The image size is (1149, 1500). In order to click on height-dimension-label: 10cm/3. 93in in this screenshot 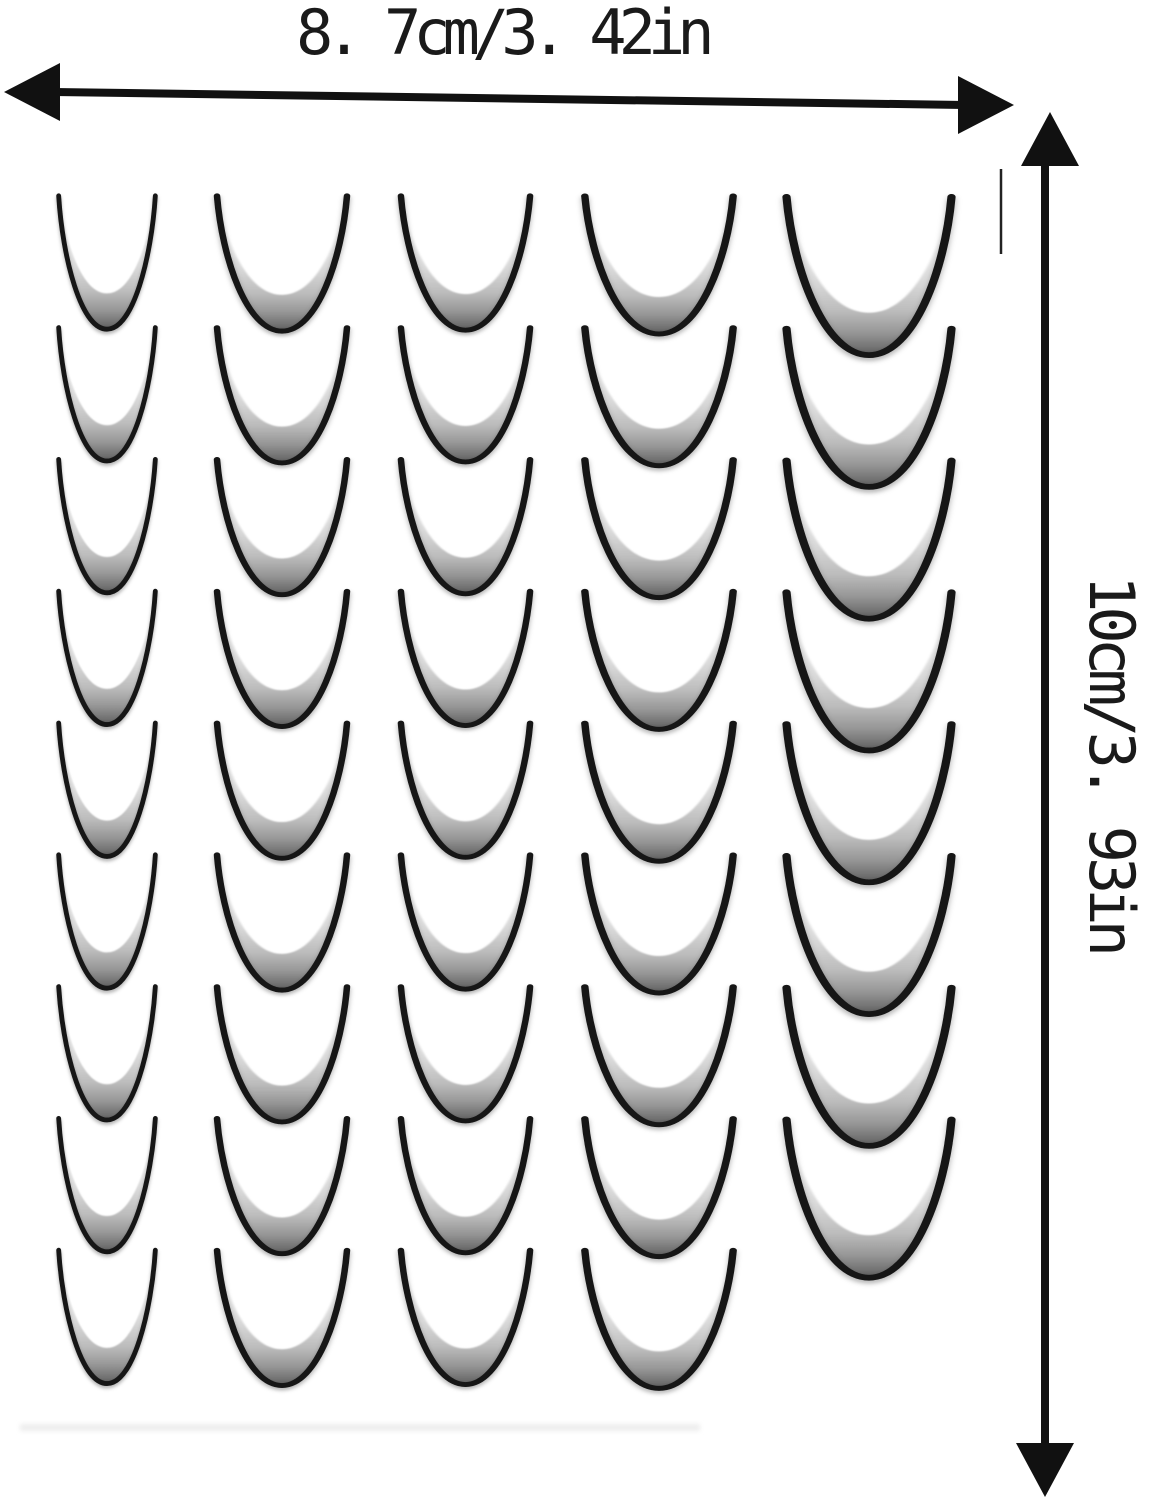, I will do `click(1112, 763)`.